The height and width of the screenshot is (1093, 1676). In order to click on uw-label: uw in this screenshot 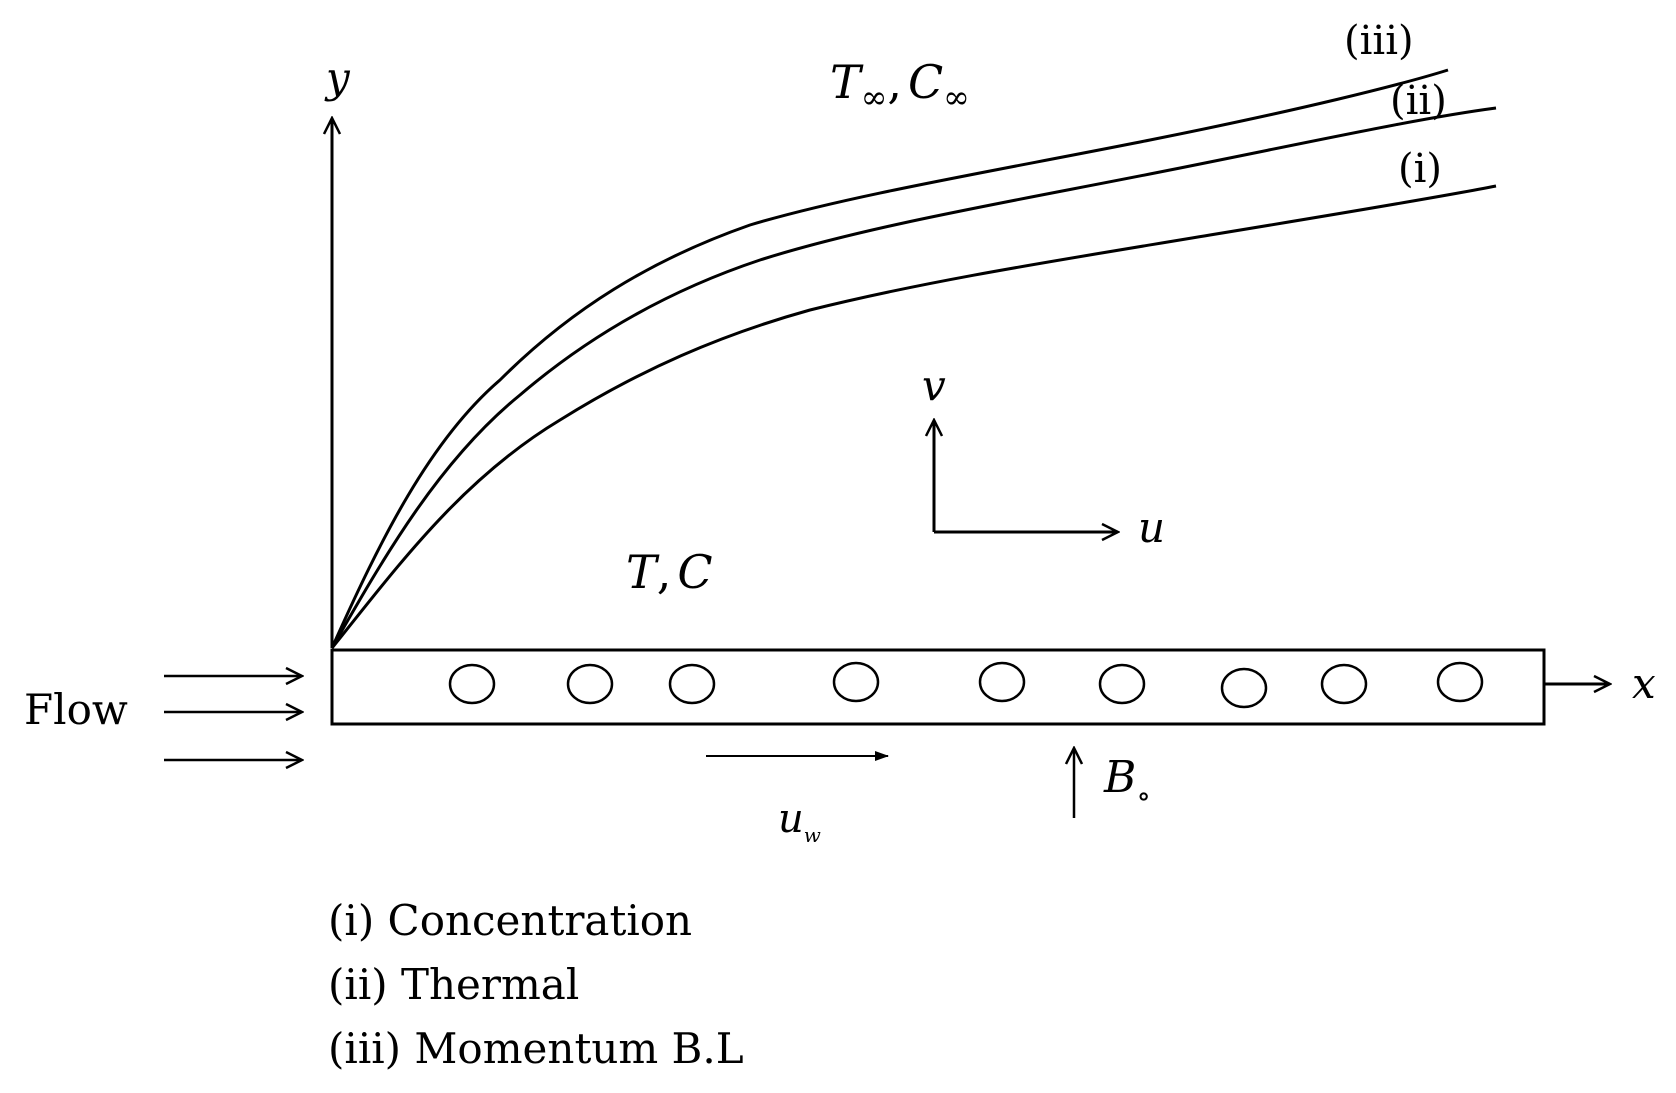, I will do `click(799, 821)`.